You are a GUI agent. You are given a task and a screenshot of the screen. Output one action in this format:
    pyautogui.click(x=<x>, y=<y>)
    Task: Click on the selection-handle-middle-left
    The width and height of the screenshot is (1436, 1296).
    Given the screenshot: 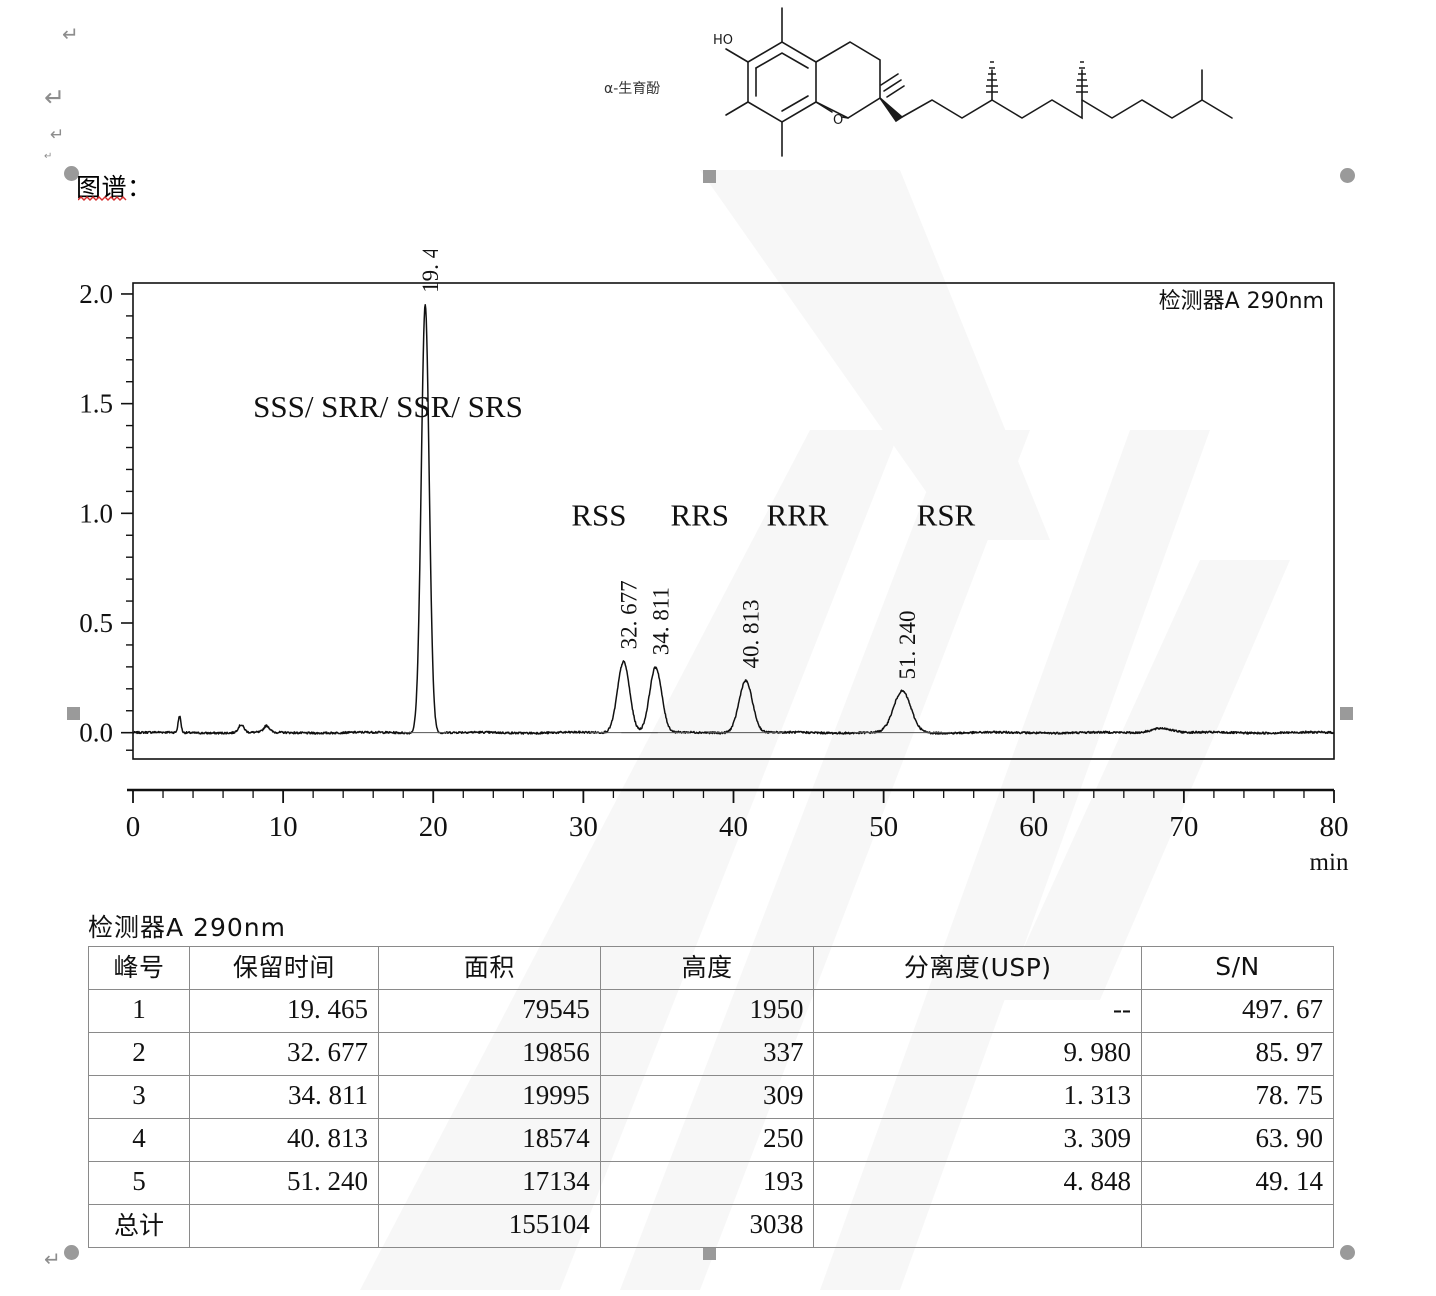 What is the action you would take?
    pyautogui.click(x=73, y=713)
    